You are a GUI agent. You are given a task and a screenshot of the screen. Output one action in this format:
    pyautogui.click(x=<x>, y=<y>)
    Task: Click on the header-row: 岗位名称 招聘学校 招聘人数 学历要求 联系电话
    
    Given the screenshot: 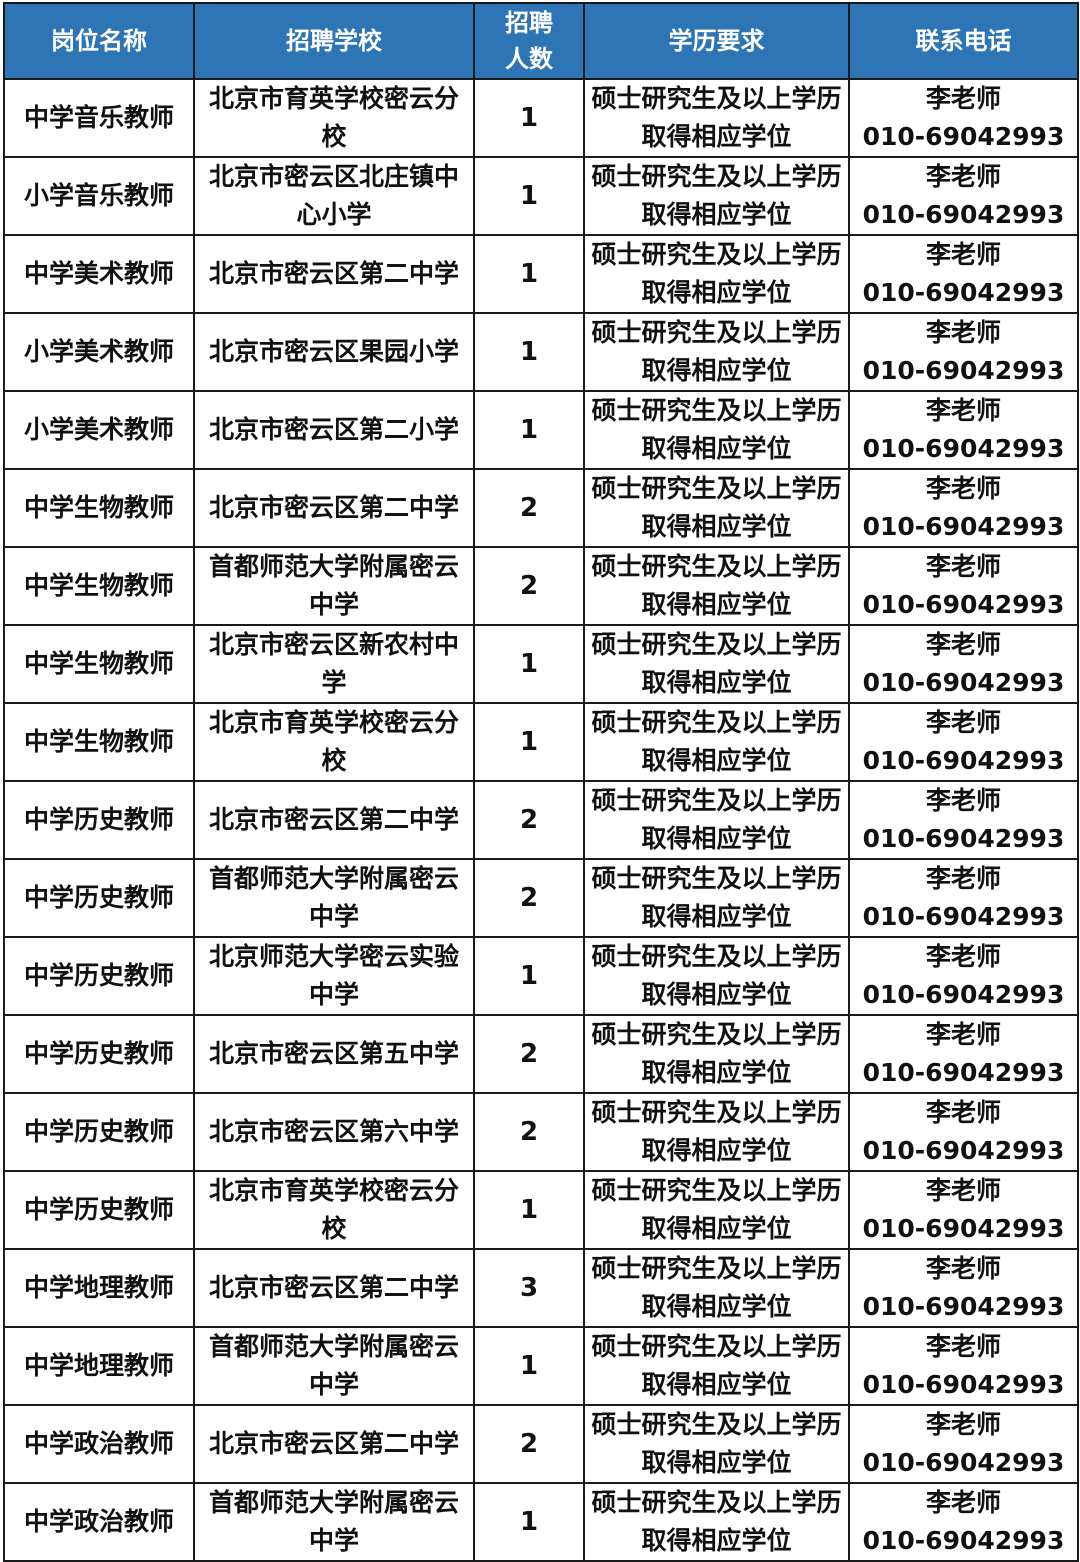 What is the action you would take?
    pyautogui.click(x=541, y=41)
    